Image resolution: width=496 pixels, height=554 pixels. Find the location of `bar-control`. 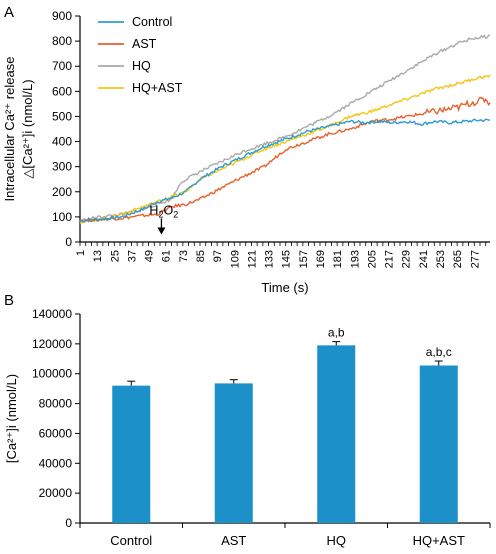

bar-control is located at coordinates (131, 454).